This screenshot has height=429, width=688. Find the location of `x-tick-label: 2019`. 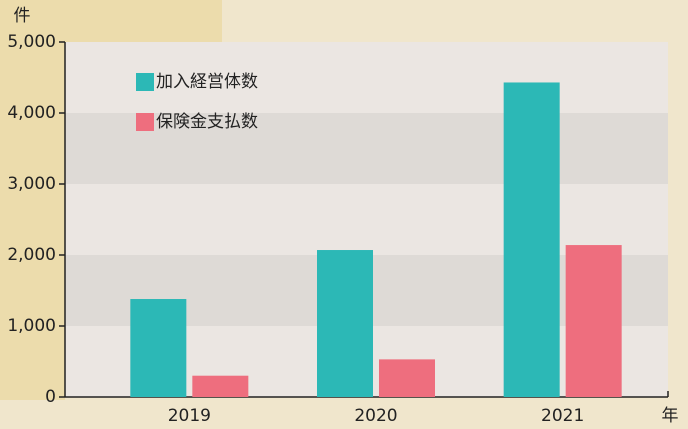

x-tick-label: 2019 is located at coordinates (189, 416).